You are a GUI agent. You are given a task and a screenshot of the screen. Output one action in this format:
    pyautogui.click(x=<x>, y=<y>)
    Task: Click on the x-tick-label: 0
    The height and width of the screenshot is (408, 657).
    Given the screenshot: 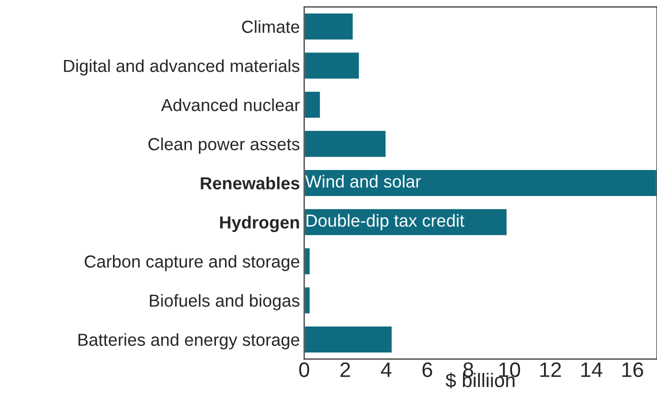 What is the action you would take?
    pyautogui.click(x=304, y=370)
    